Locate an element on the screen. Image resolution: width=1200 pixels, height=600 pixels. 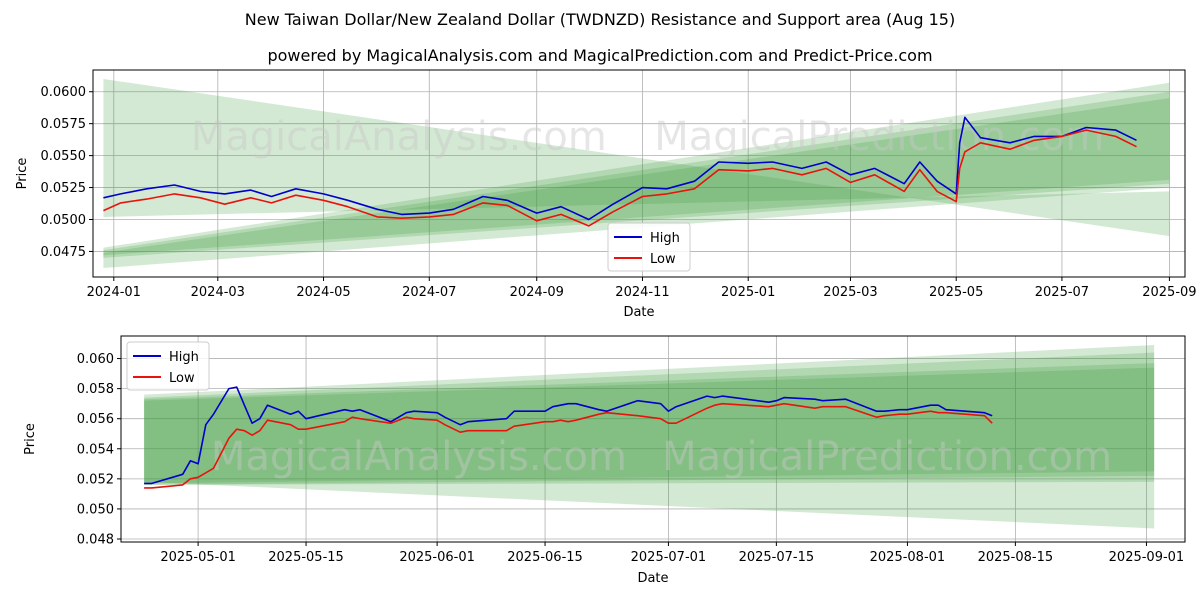
y-tick-label: 0.050 is located at coordinates (95, 509).